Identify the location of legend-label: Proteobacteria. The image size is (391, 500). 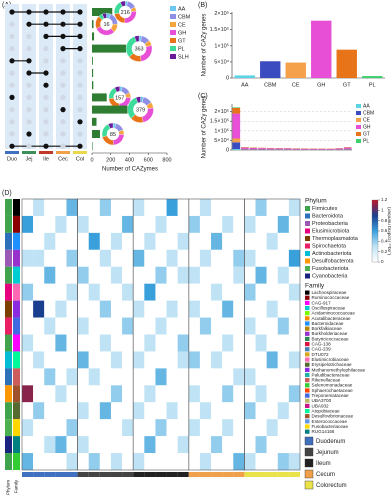
(330, 224).